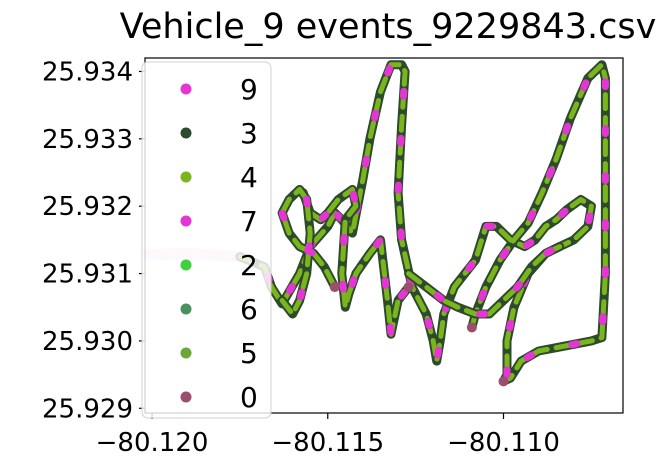 The image size is (665, 469). I want to click on y-tick-label-2: 25.931, so click(87, 275).